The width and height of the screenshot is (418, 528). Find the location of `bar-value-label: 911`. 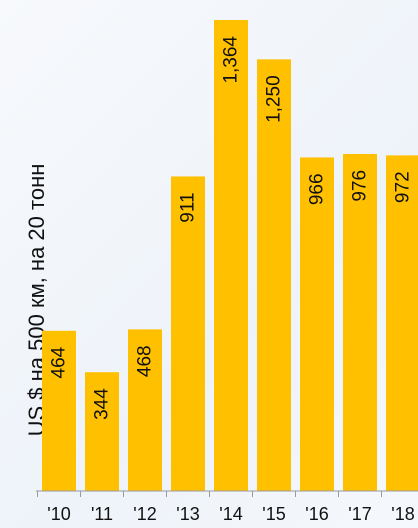

bar-value-label: 911 is located at coordinates (188, 207).